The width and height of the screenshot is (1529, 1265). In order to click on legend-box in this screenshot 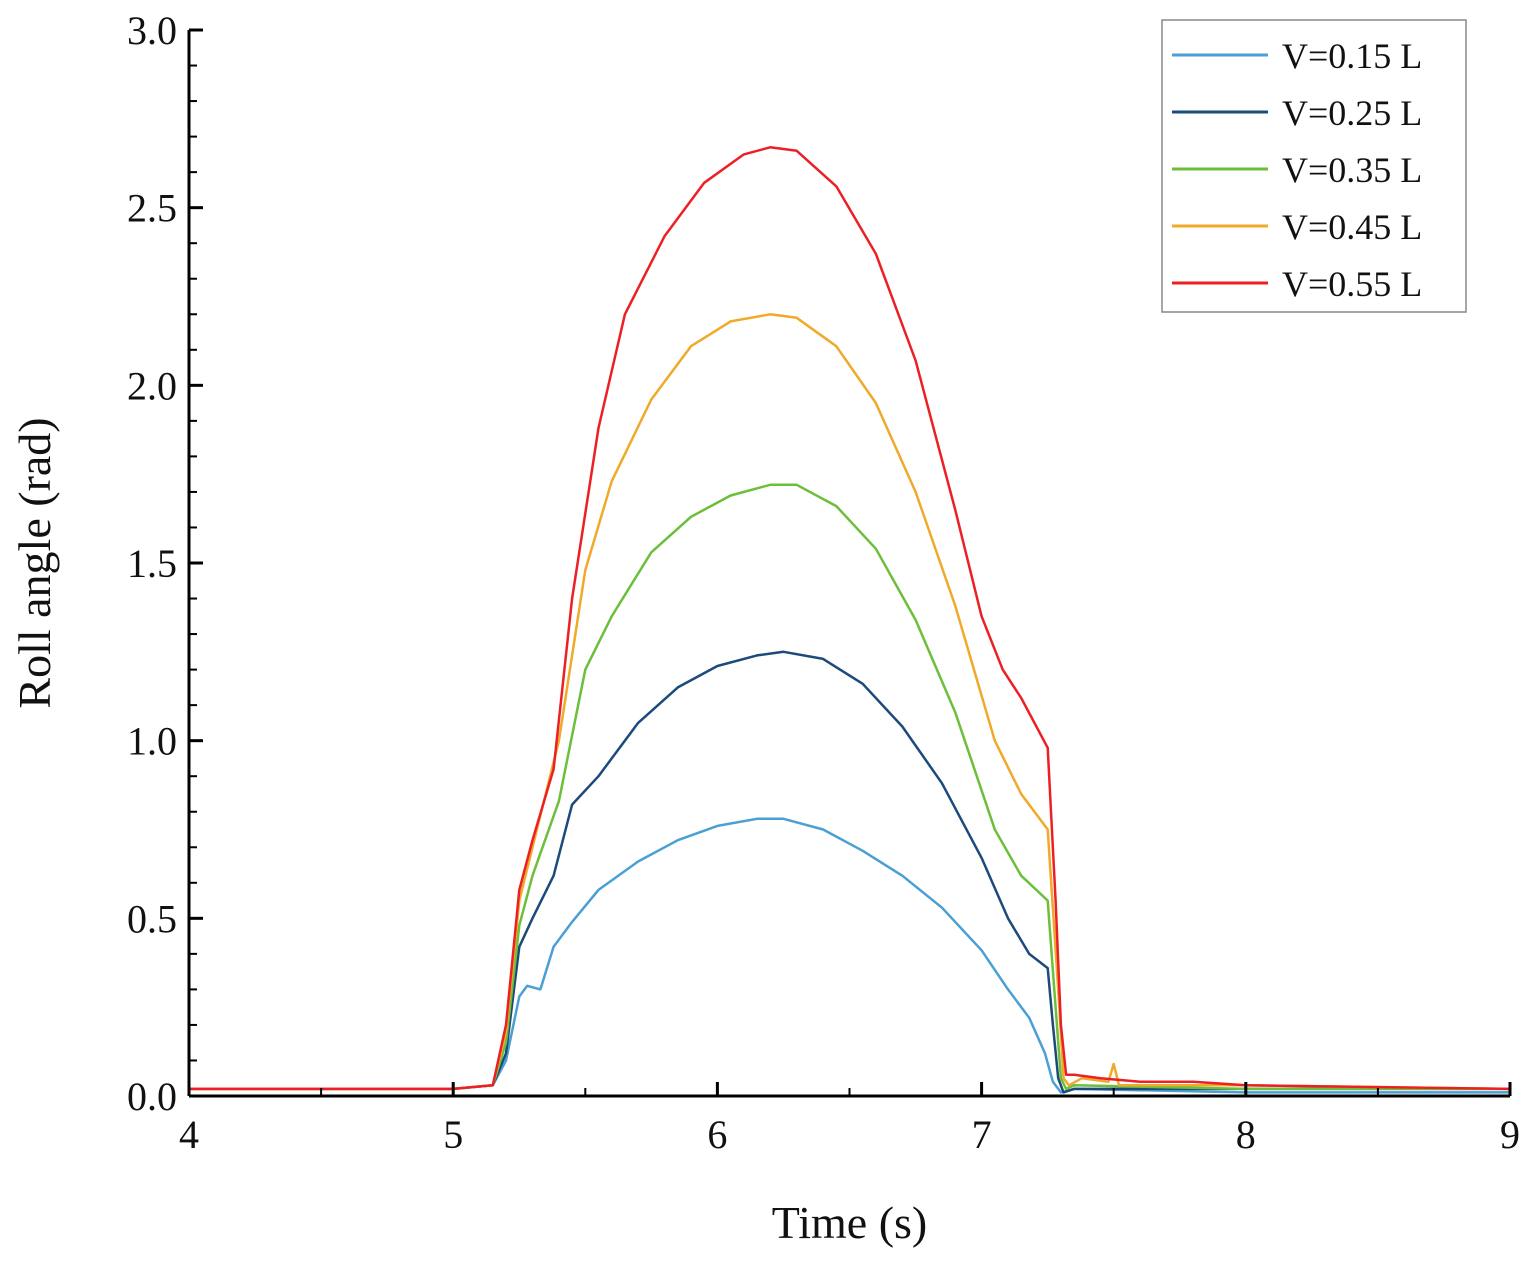, I will do `click(1314, 166)`.